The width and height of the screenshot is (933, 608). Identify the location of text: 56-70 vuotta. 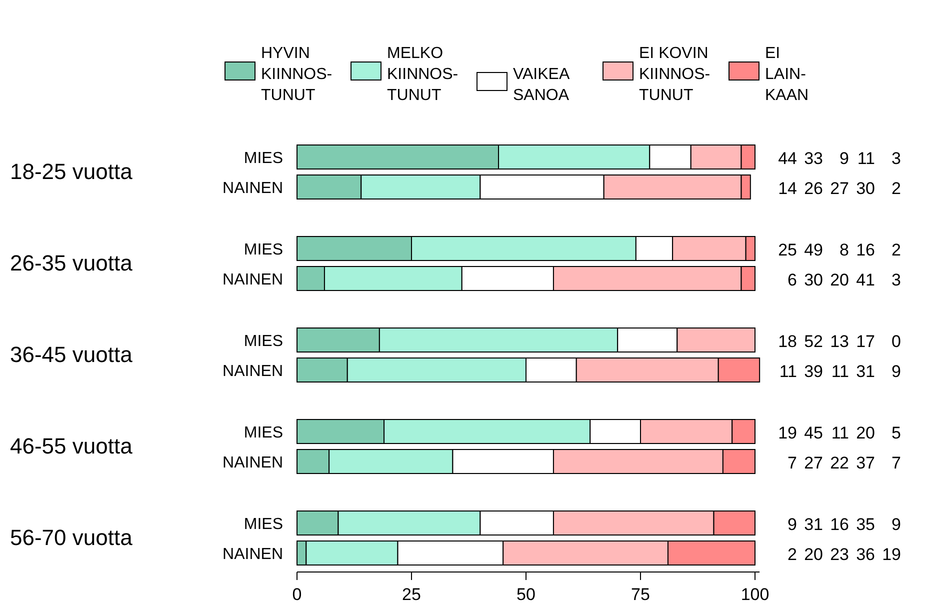
(72, 537).